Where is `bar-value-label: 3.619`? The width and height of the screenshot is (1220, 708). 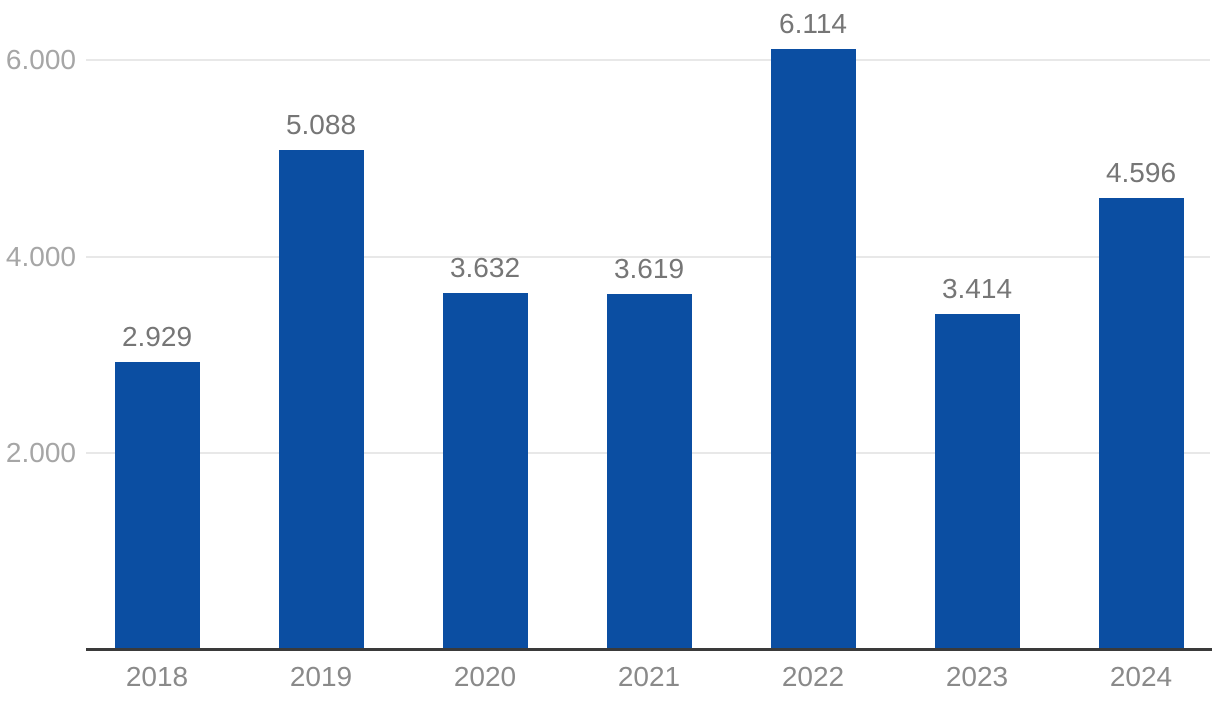
bar-value-label: 3.619 is located at coordinates (649, 269).